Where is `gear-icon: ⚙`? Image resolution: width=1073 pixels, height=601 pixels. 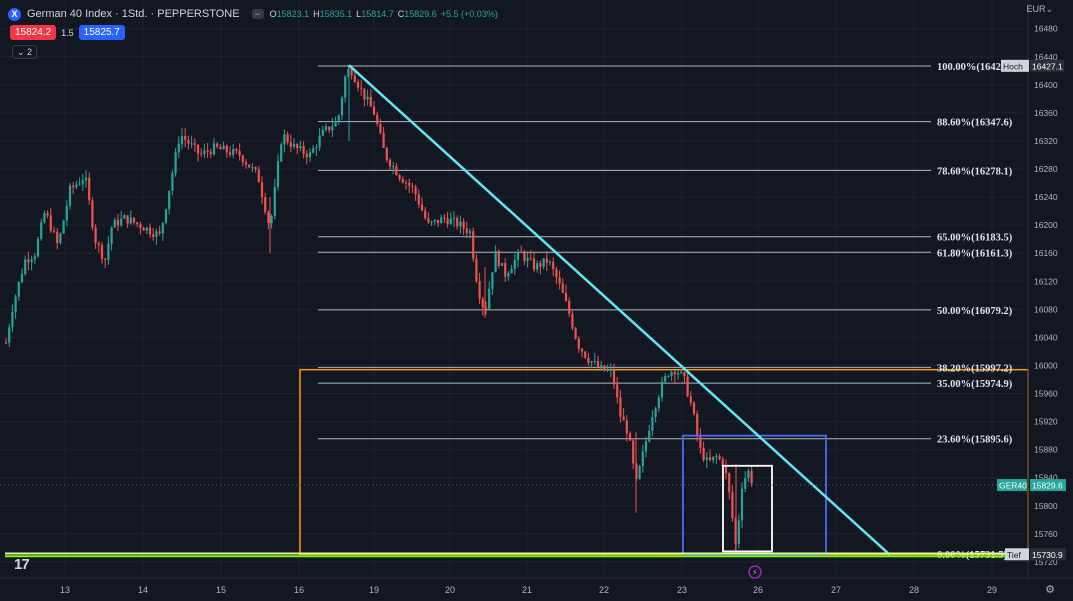 gear-icon: ⚙ is located at coordinates (1050, 590).